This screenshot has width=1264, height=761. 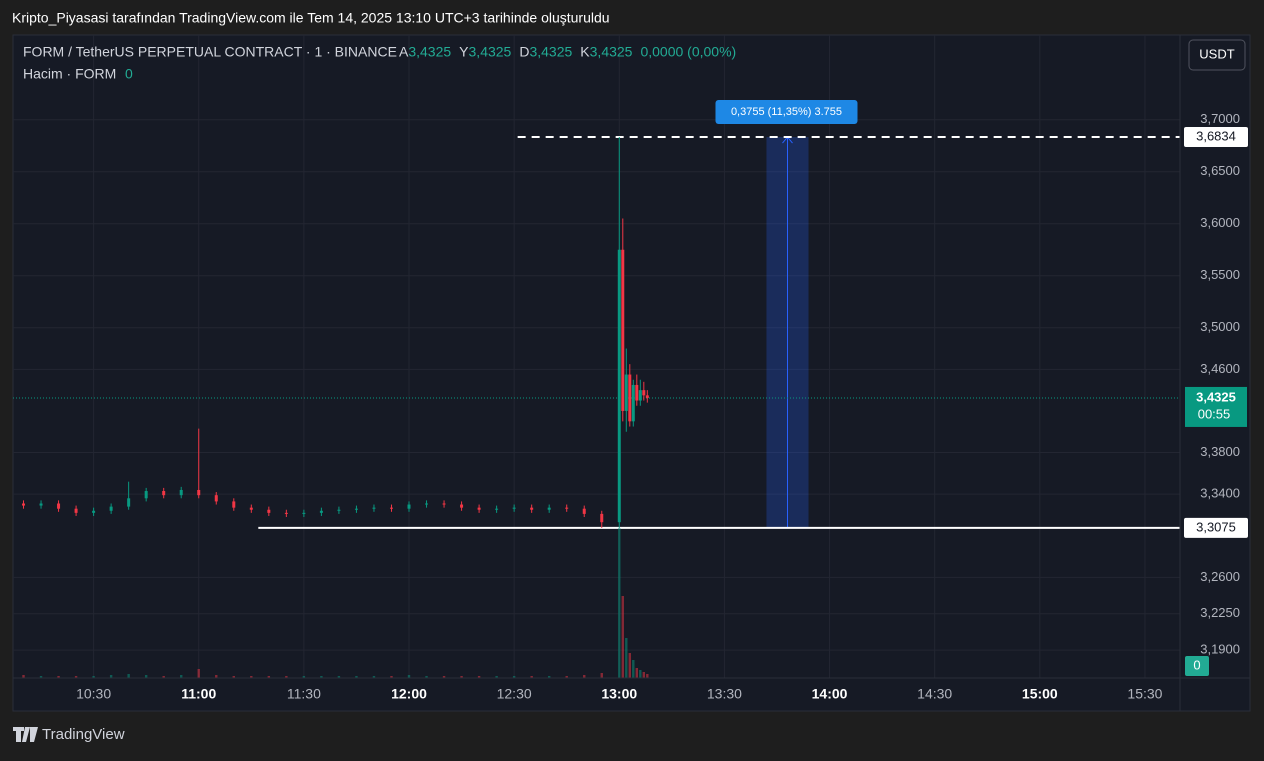 I want to click on legend-change: 0,0000 (0,00%), so click(x=688, y=52).